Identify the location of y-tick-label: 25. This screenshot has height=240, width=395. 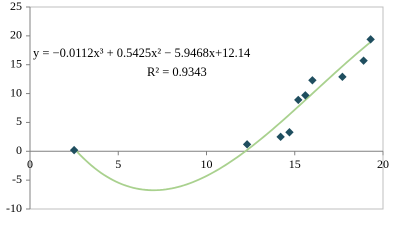
(16, 6).